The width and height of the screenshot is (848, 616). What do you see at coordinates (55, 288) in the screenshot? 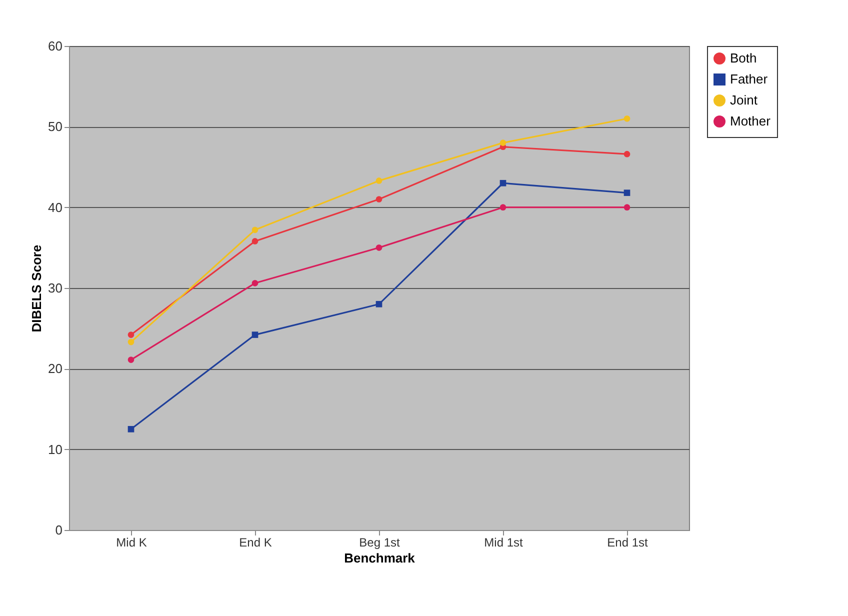
I see `y-tick-label: 30` at bounding box center [55, 288].